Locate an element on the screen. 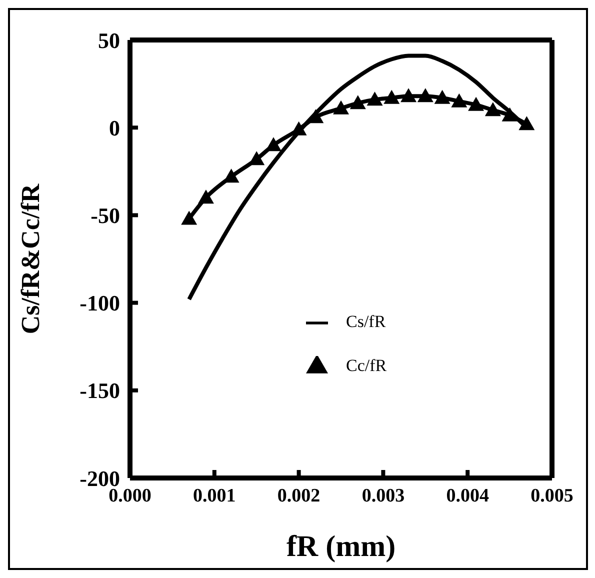 The image size is (595, 578). y-tick-label: -50 is located at coordinates (105, 215).